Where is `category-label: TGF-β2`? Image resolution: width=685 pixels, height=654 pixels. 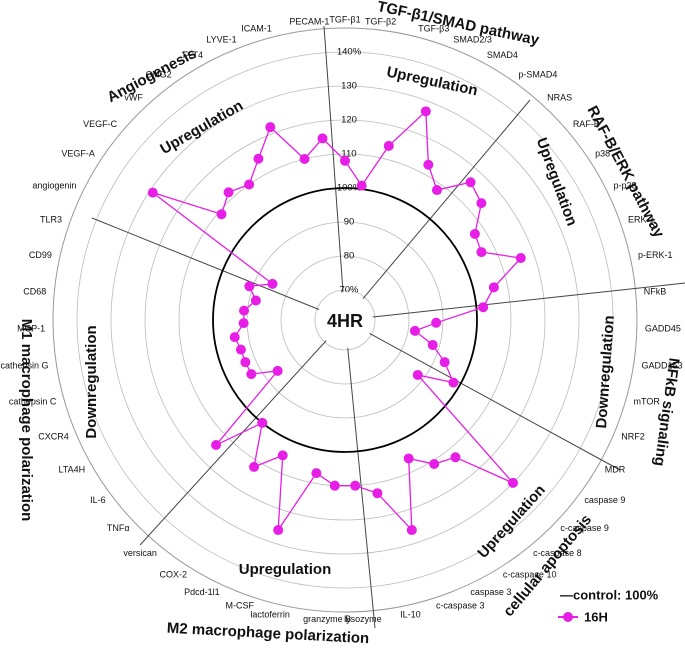
category-label: TGF-β2 is located at coordinates (380, 22).